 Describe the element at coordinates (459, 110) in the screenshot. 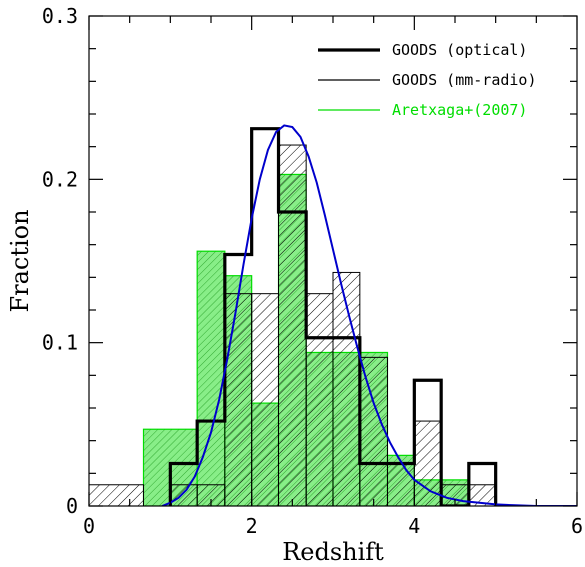

I see `legend-label-2: Aretxaga+(2007)` at that location.